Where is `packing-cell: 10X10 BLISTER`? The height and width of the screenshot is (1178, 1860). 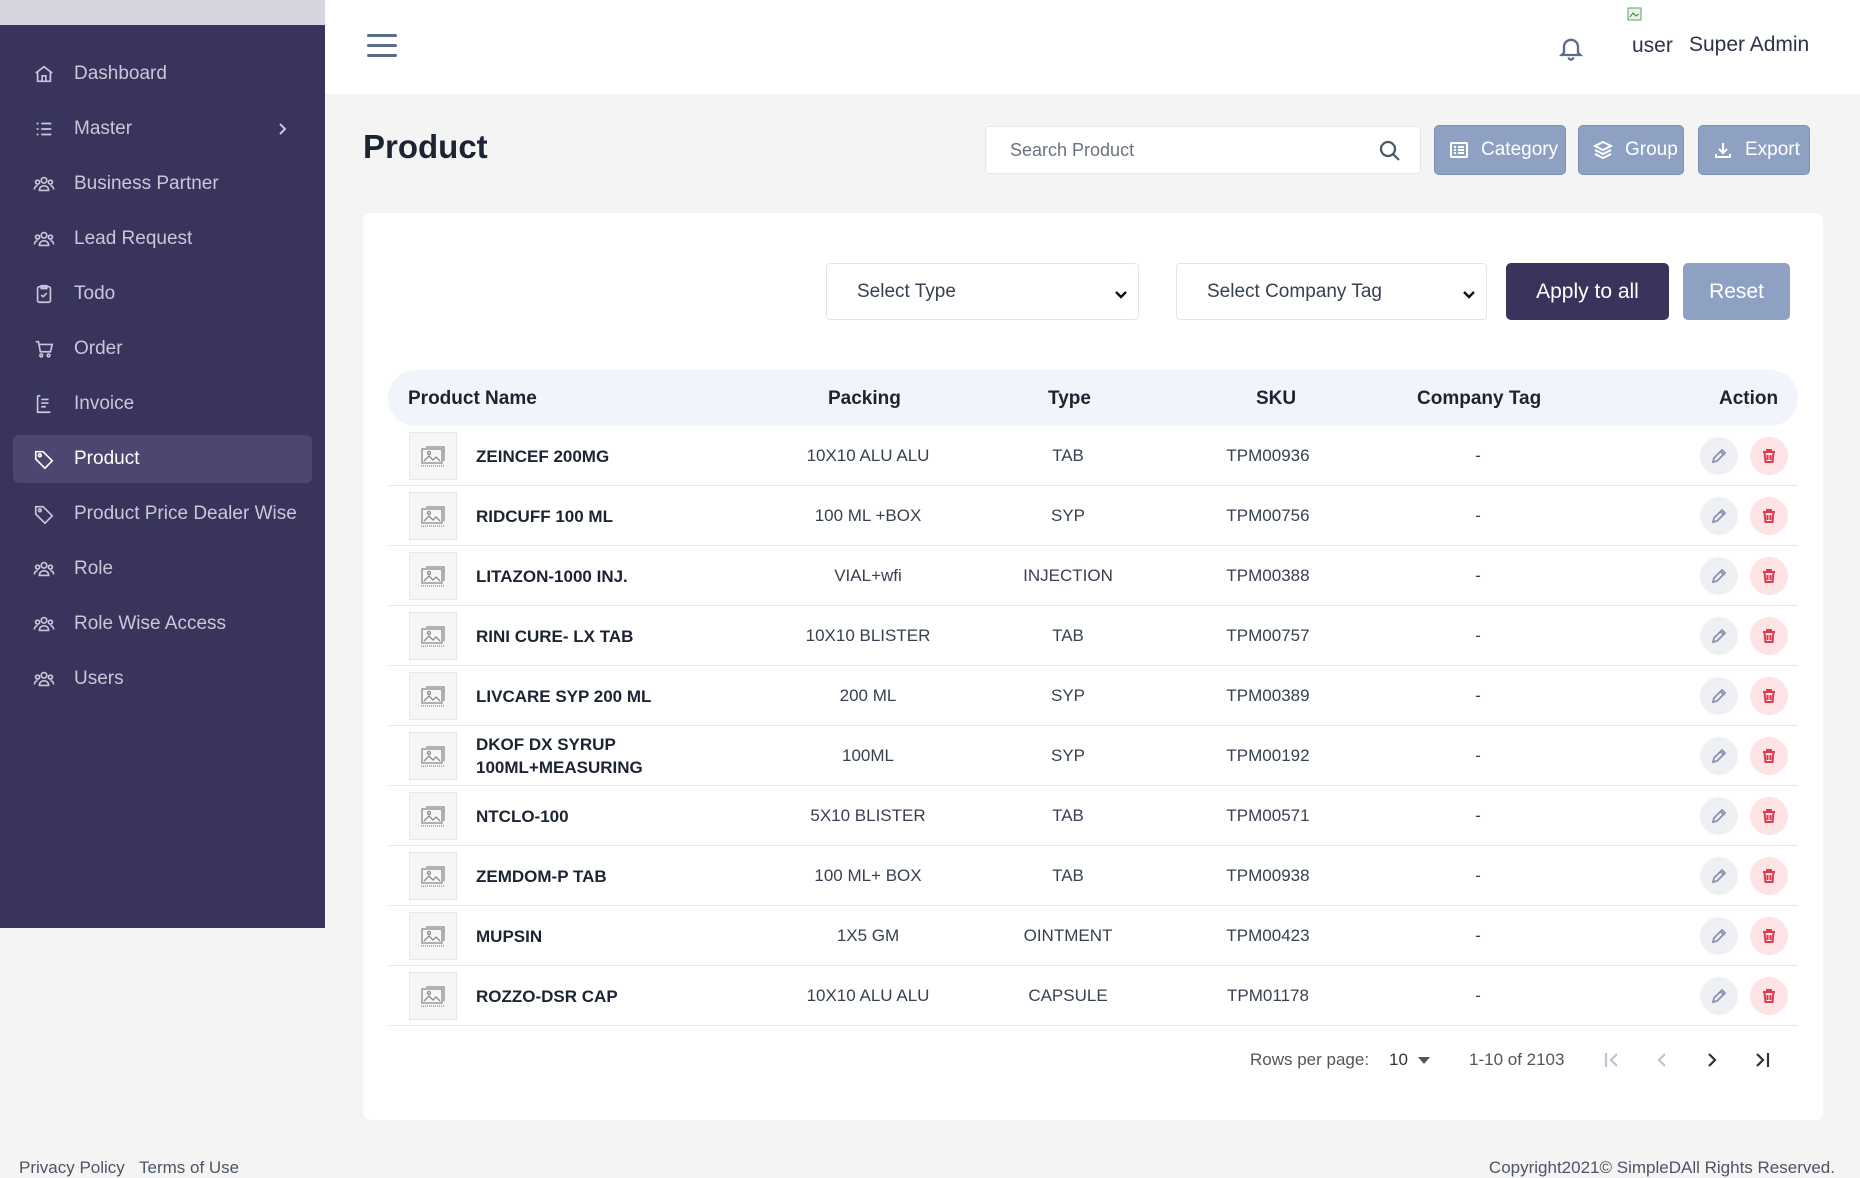
packing-cell: 10X10 BLISTER is located at coordinates (868, 635).